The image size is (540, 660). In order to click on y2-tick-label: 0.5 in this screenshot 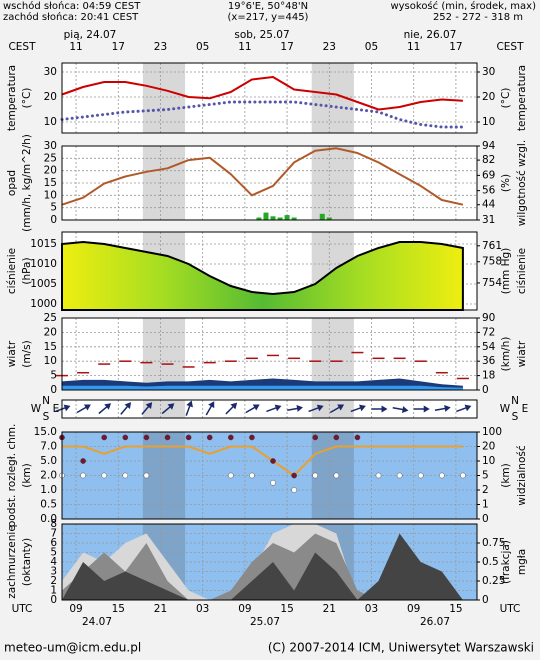, I will do `click(490, 562)`.